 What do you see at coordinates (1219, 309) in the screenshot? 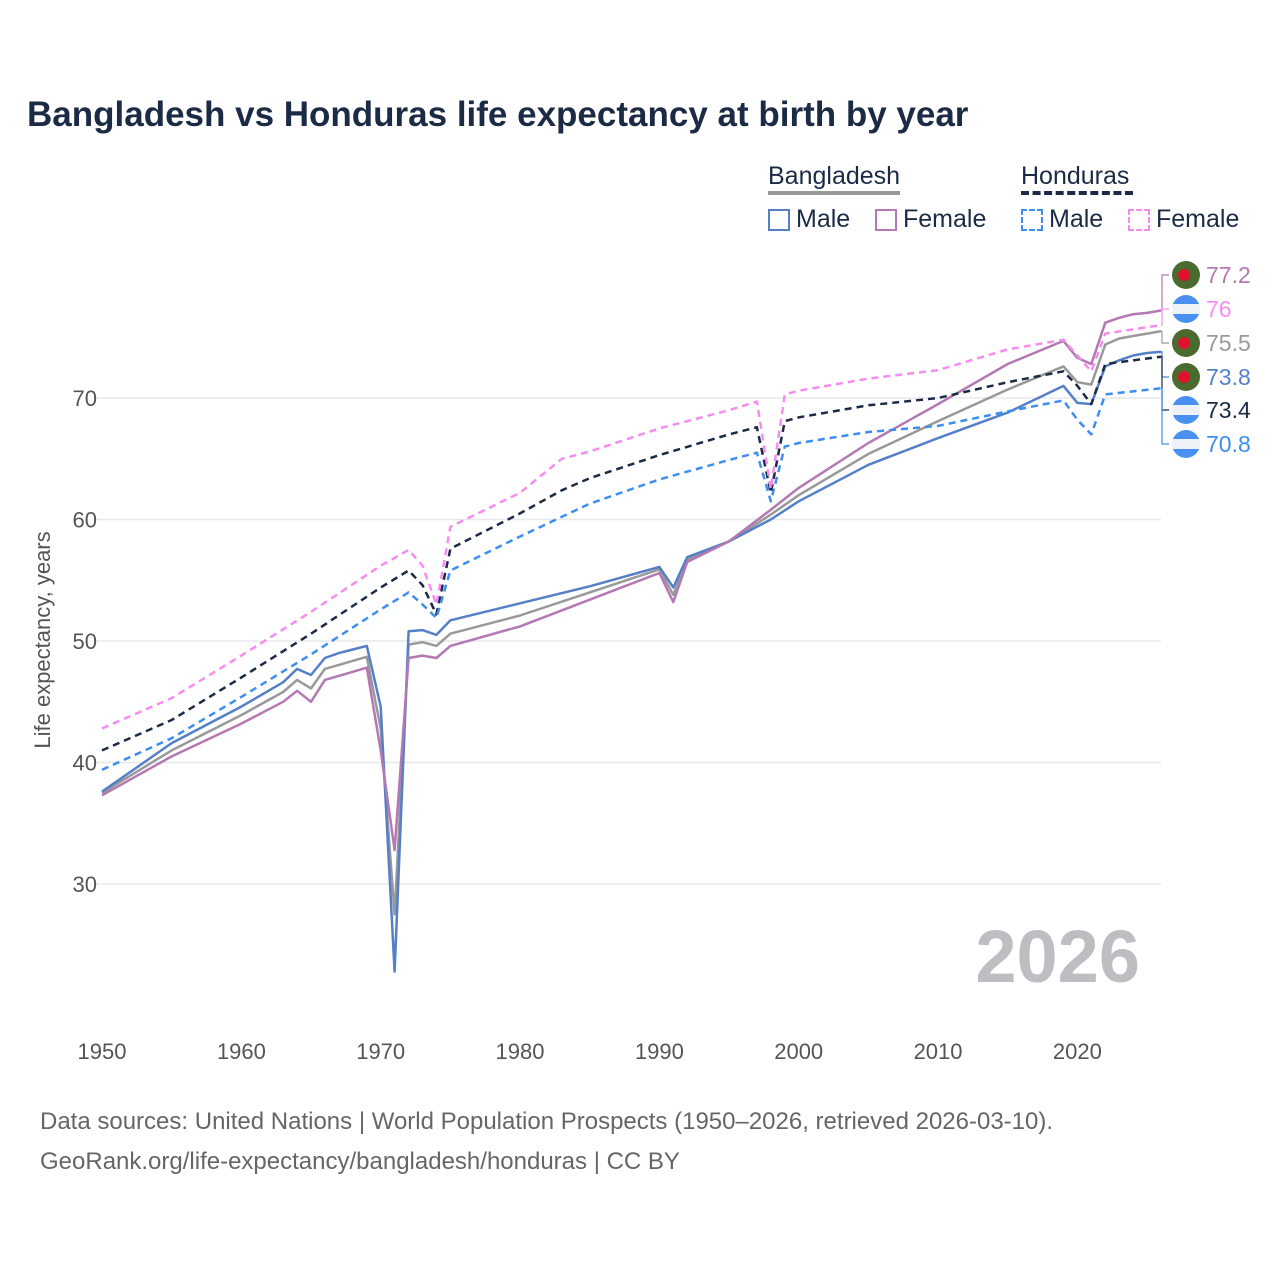
I see `end-value-label: 76` at bounding box center [1219, 309].